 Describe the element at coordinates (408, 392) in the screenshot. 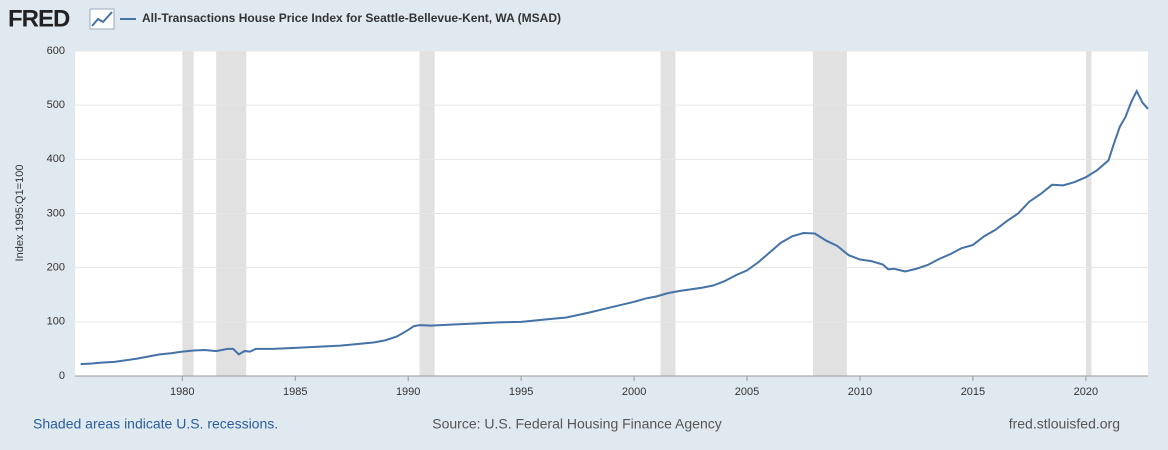

I see `x-tick-label: 1990` at that location.